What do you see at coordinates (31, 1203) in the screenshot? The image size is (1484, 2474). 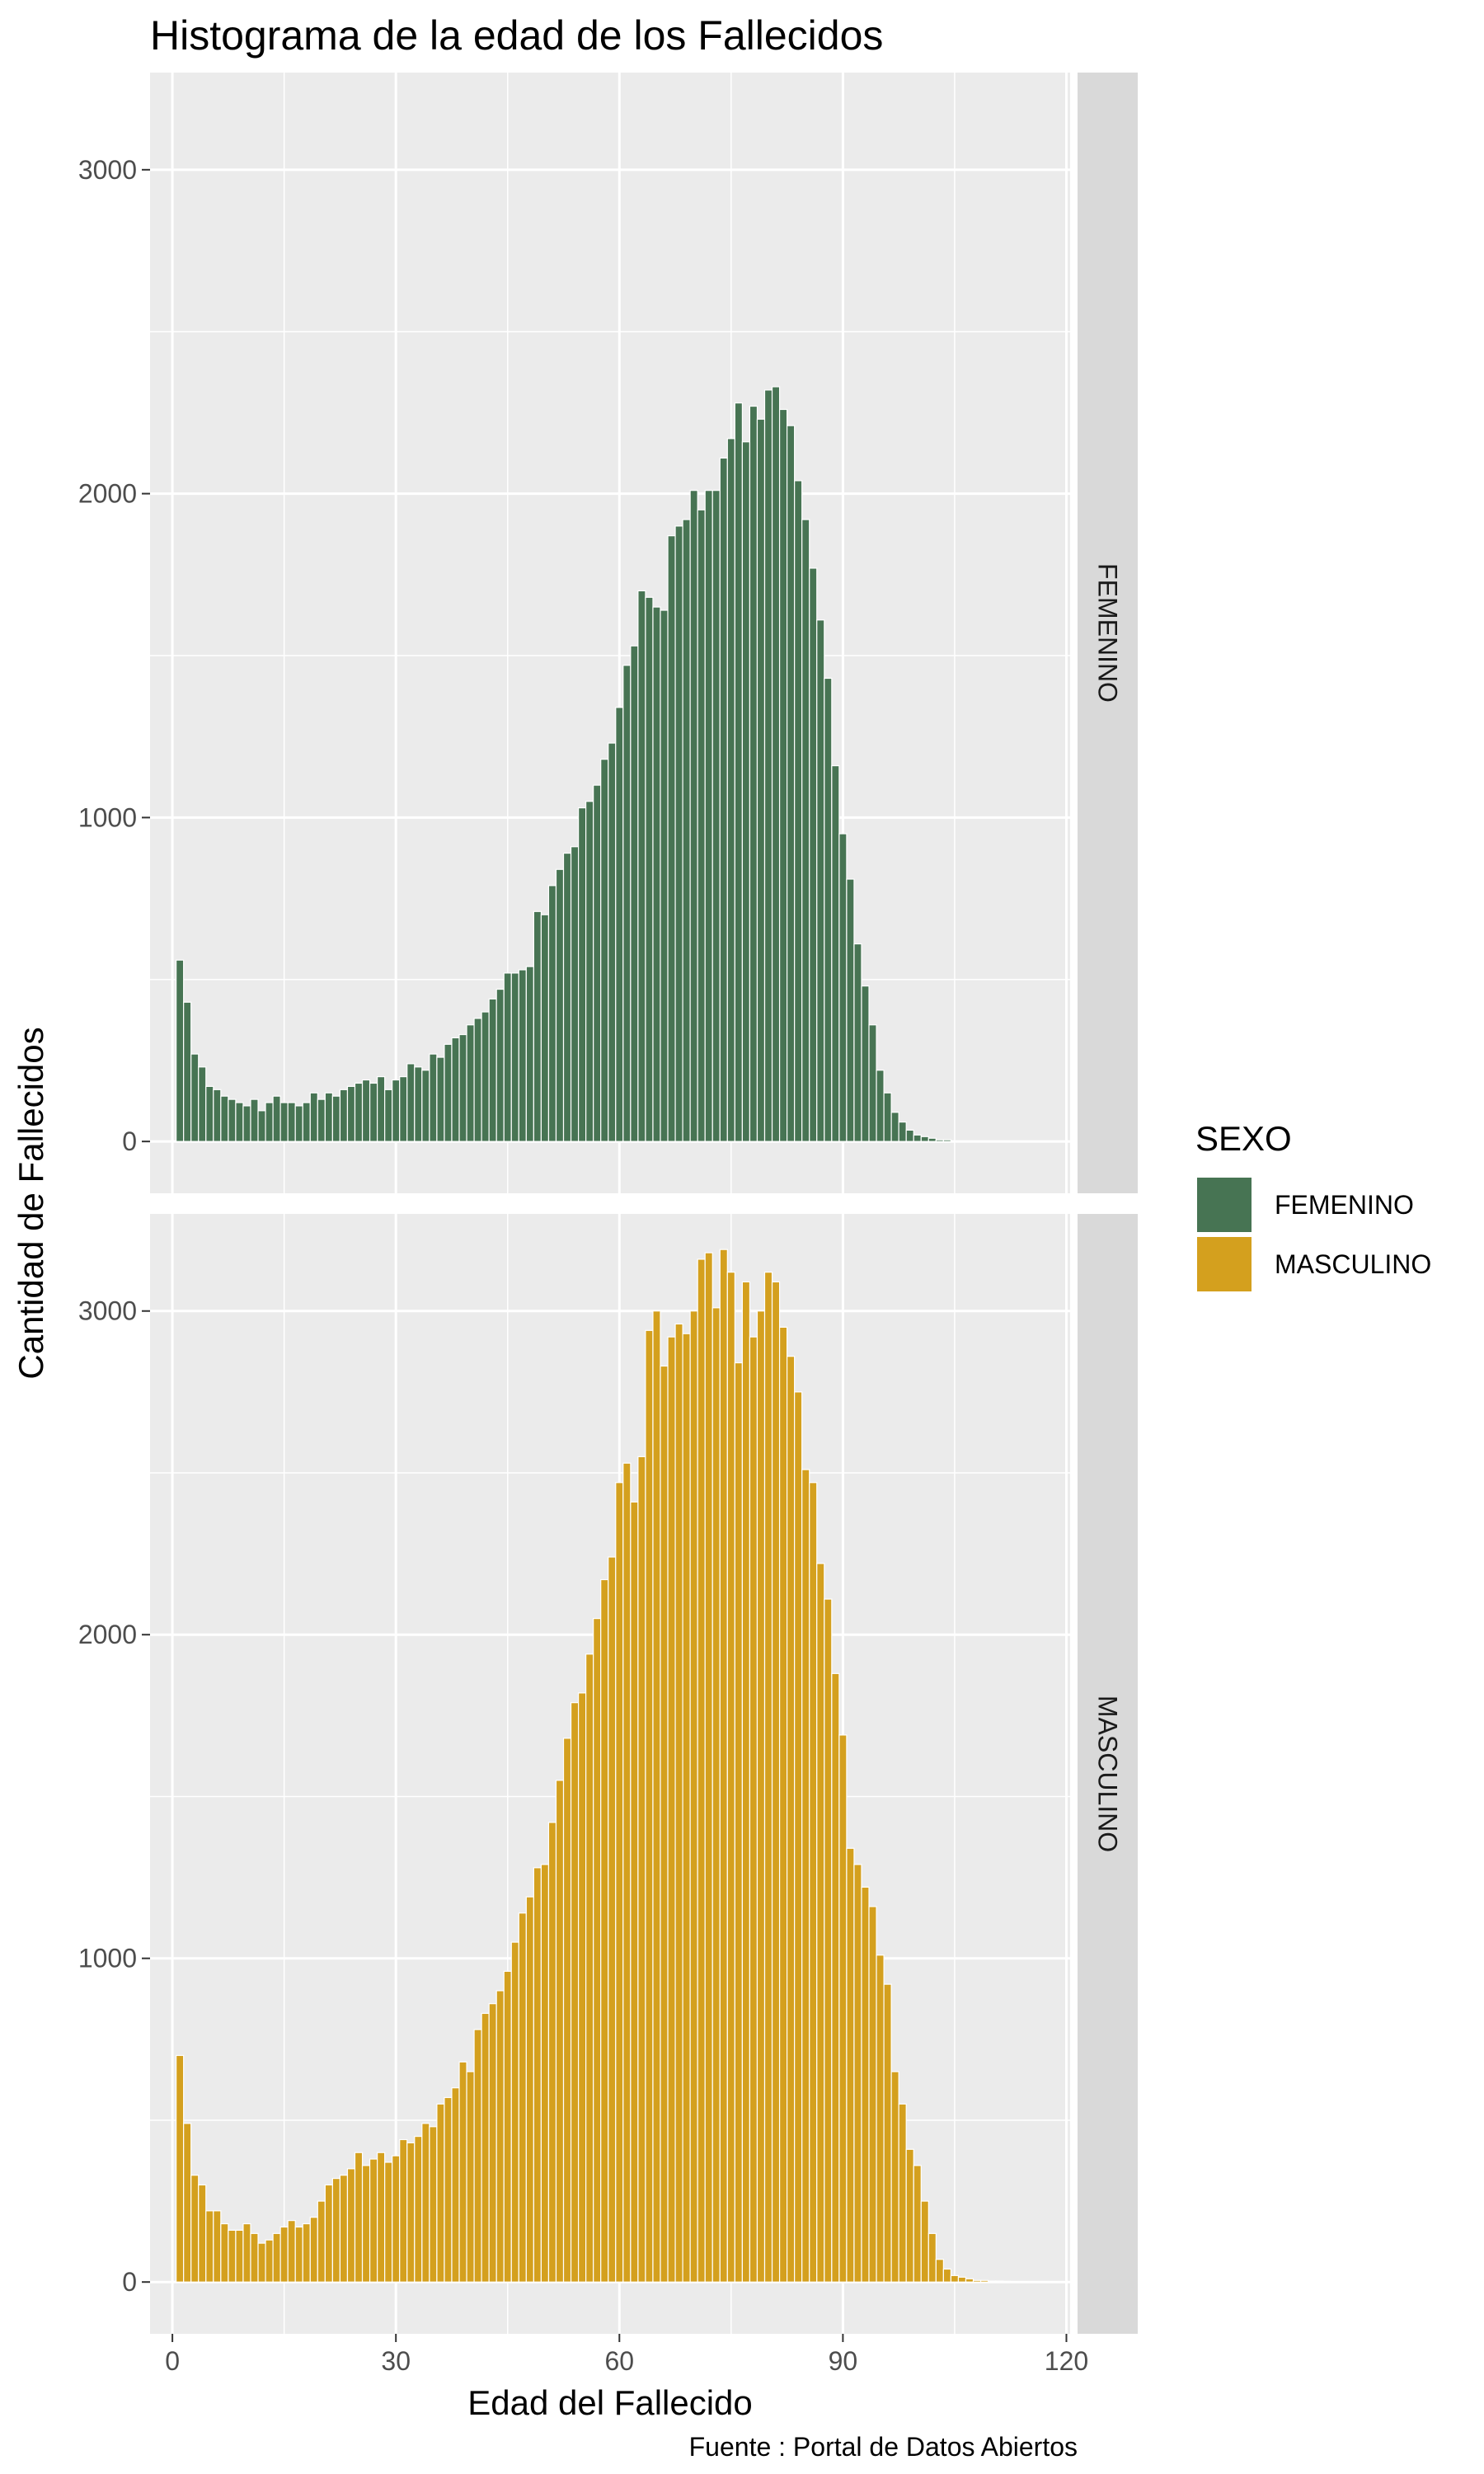 I see `y-axis-title: Cantidad de Fallecidos` at bounding box center [31, 1203].